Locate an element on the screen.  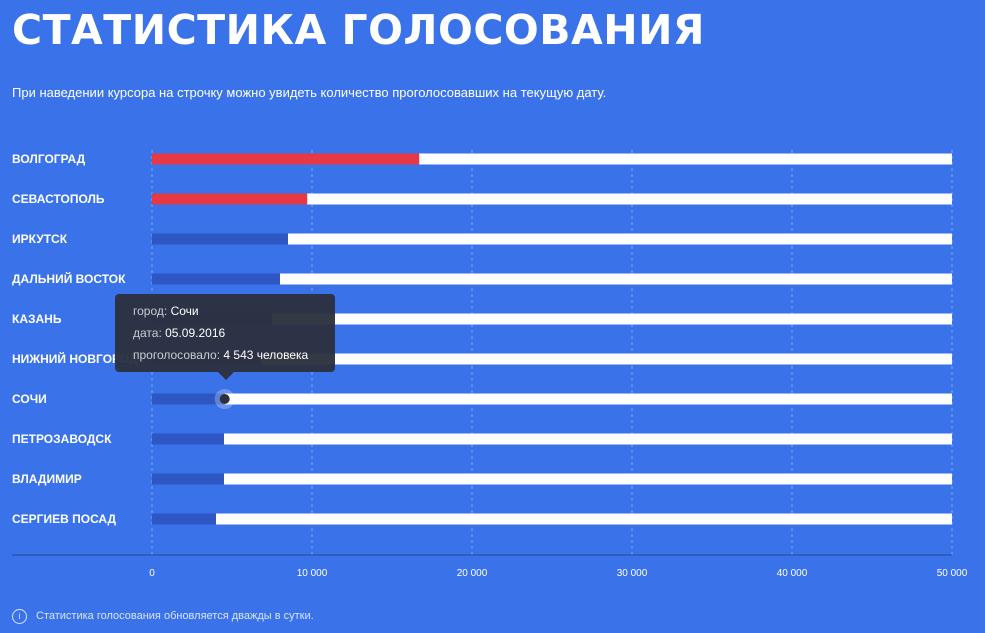
tooltip-arrow is located at coordinates (226, 376).